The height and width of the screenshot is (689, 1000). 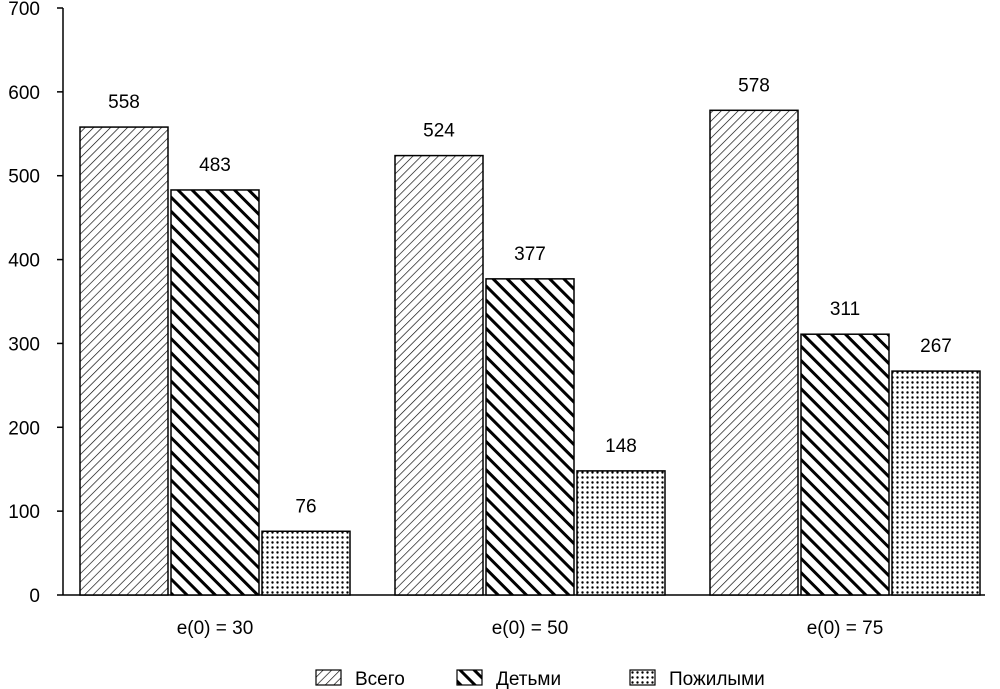 I want to click on y-tick-label: 700, so click(x=24, y=10).